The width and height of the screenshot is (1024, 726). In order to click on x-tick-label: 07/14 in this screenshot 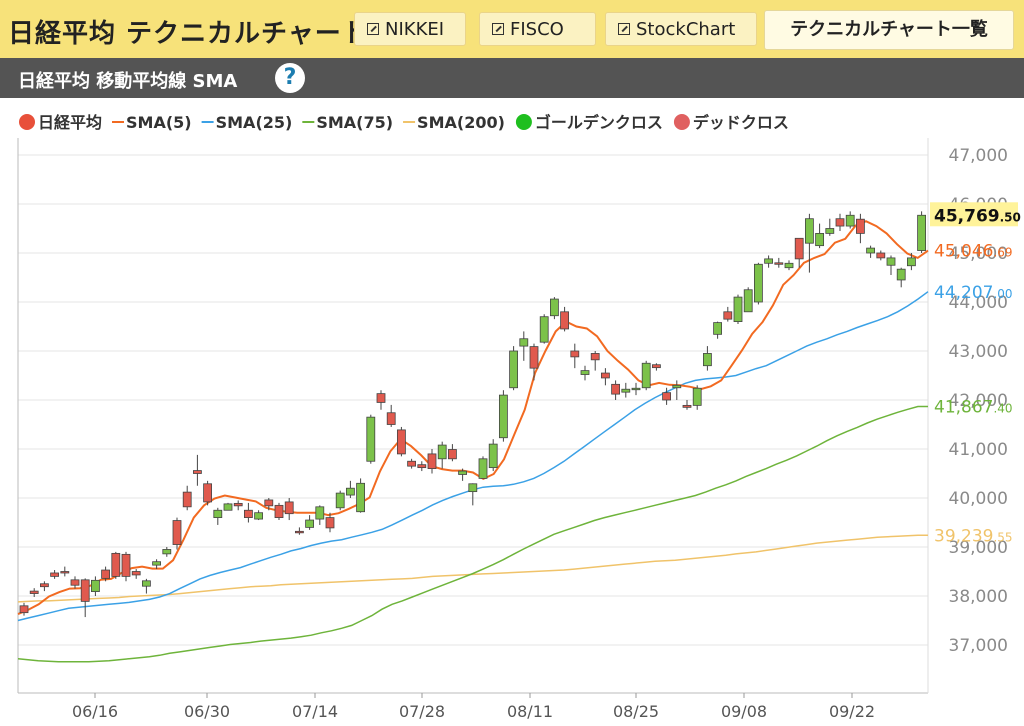, I will do `click(315, 711)`.